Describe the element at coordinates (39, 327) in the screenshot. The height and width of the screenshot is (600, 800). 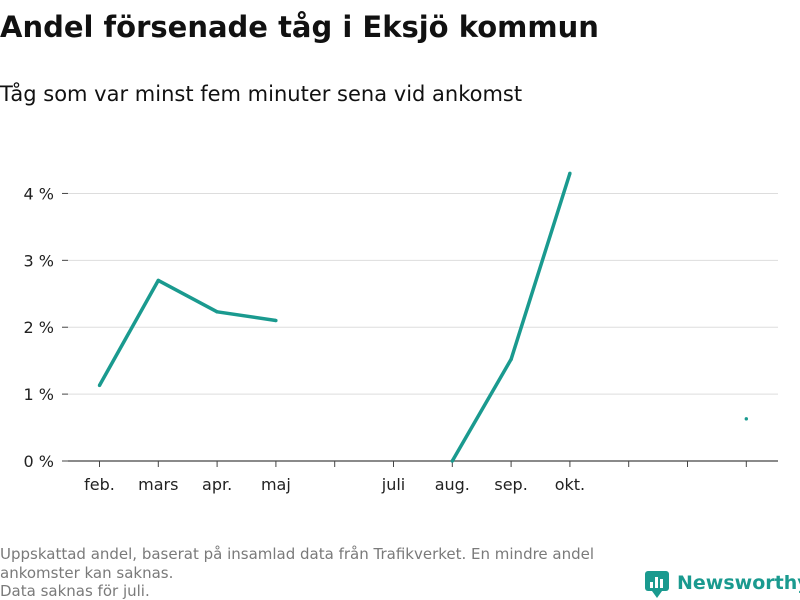
I see `y-tick-label: 2 %` at that location.